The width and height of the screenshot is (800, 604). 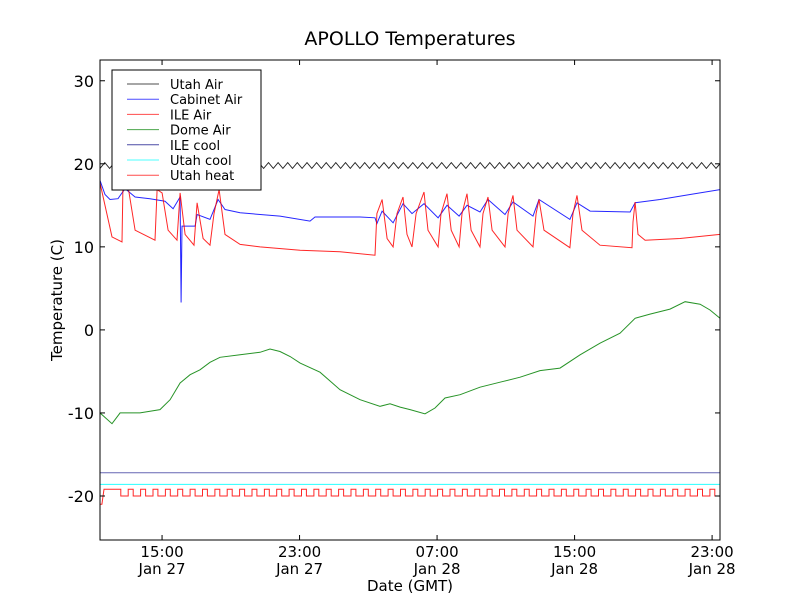 What do you see at coordinates (81, 496) in the screenshot?
I see `y-tick-label: -20` at bounding box center [81, 496].